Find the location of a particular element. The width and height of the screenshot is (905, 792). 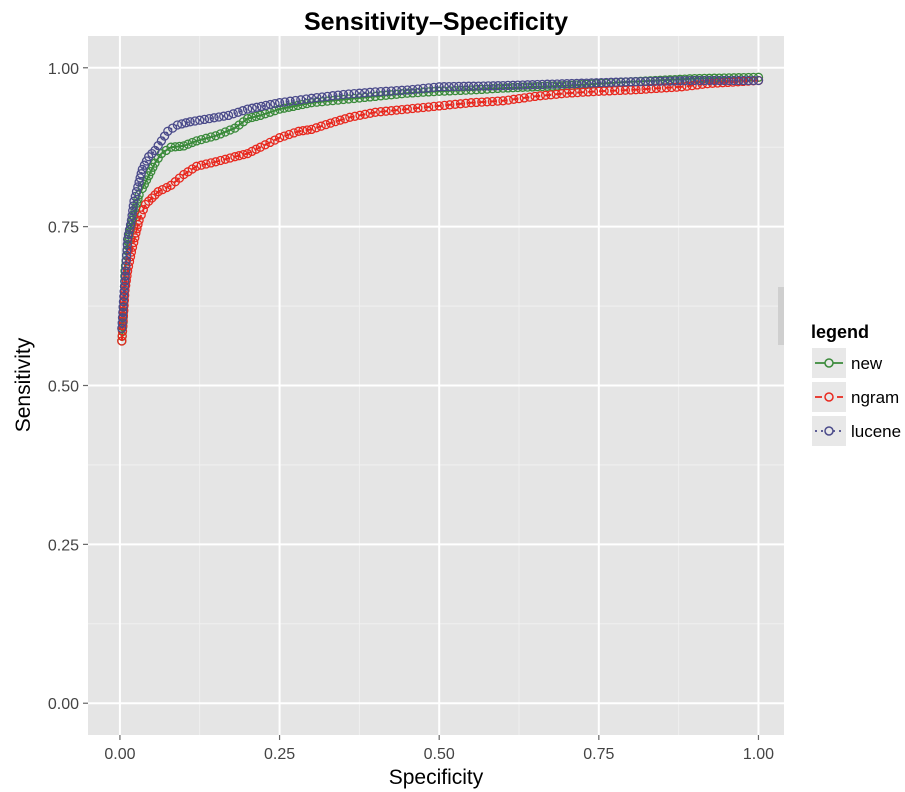

chart-title: Sensitivity–Specificity is located at coordinates (436, 22).